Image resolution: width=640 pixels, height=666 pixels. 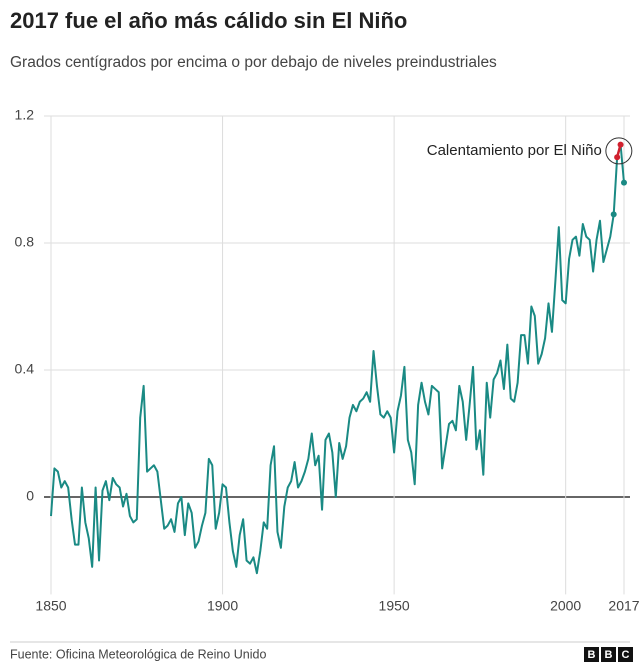 What do you see at coordinates (394, 606) in the screenshot?
I see `x-tick-label: 1950` at bounding box center [394, 606].